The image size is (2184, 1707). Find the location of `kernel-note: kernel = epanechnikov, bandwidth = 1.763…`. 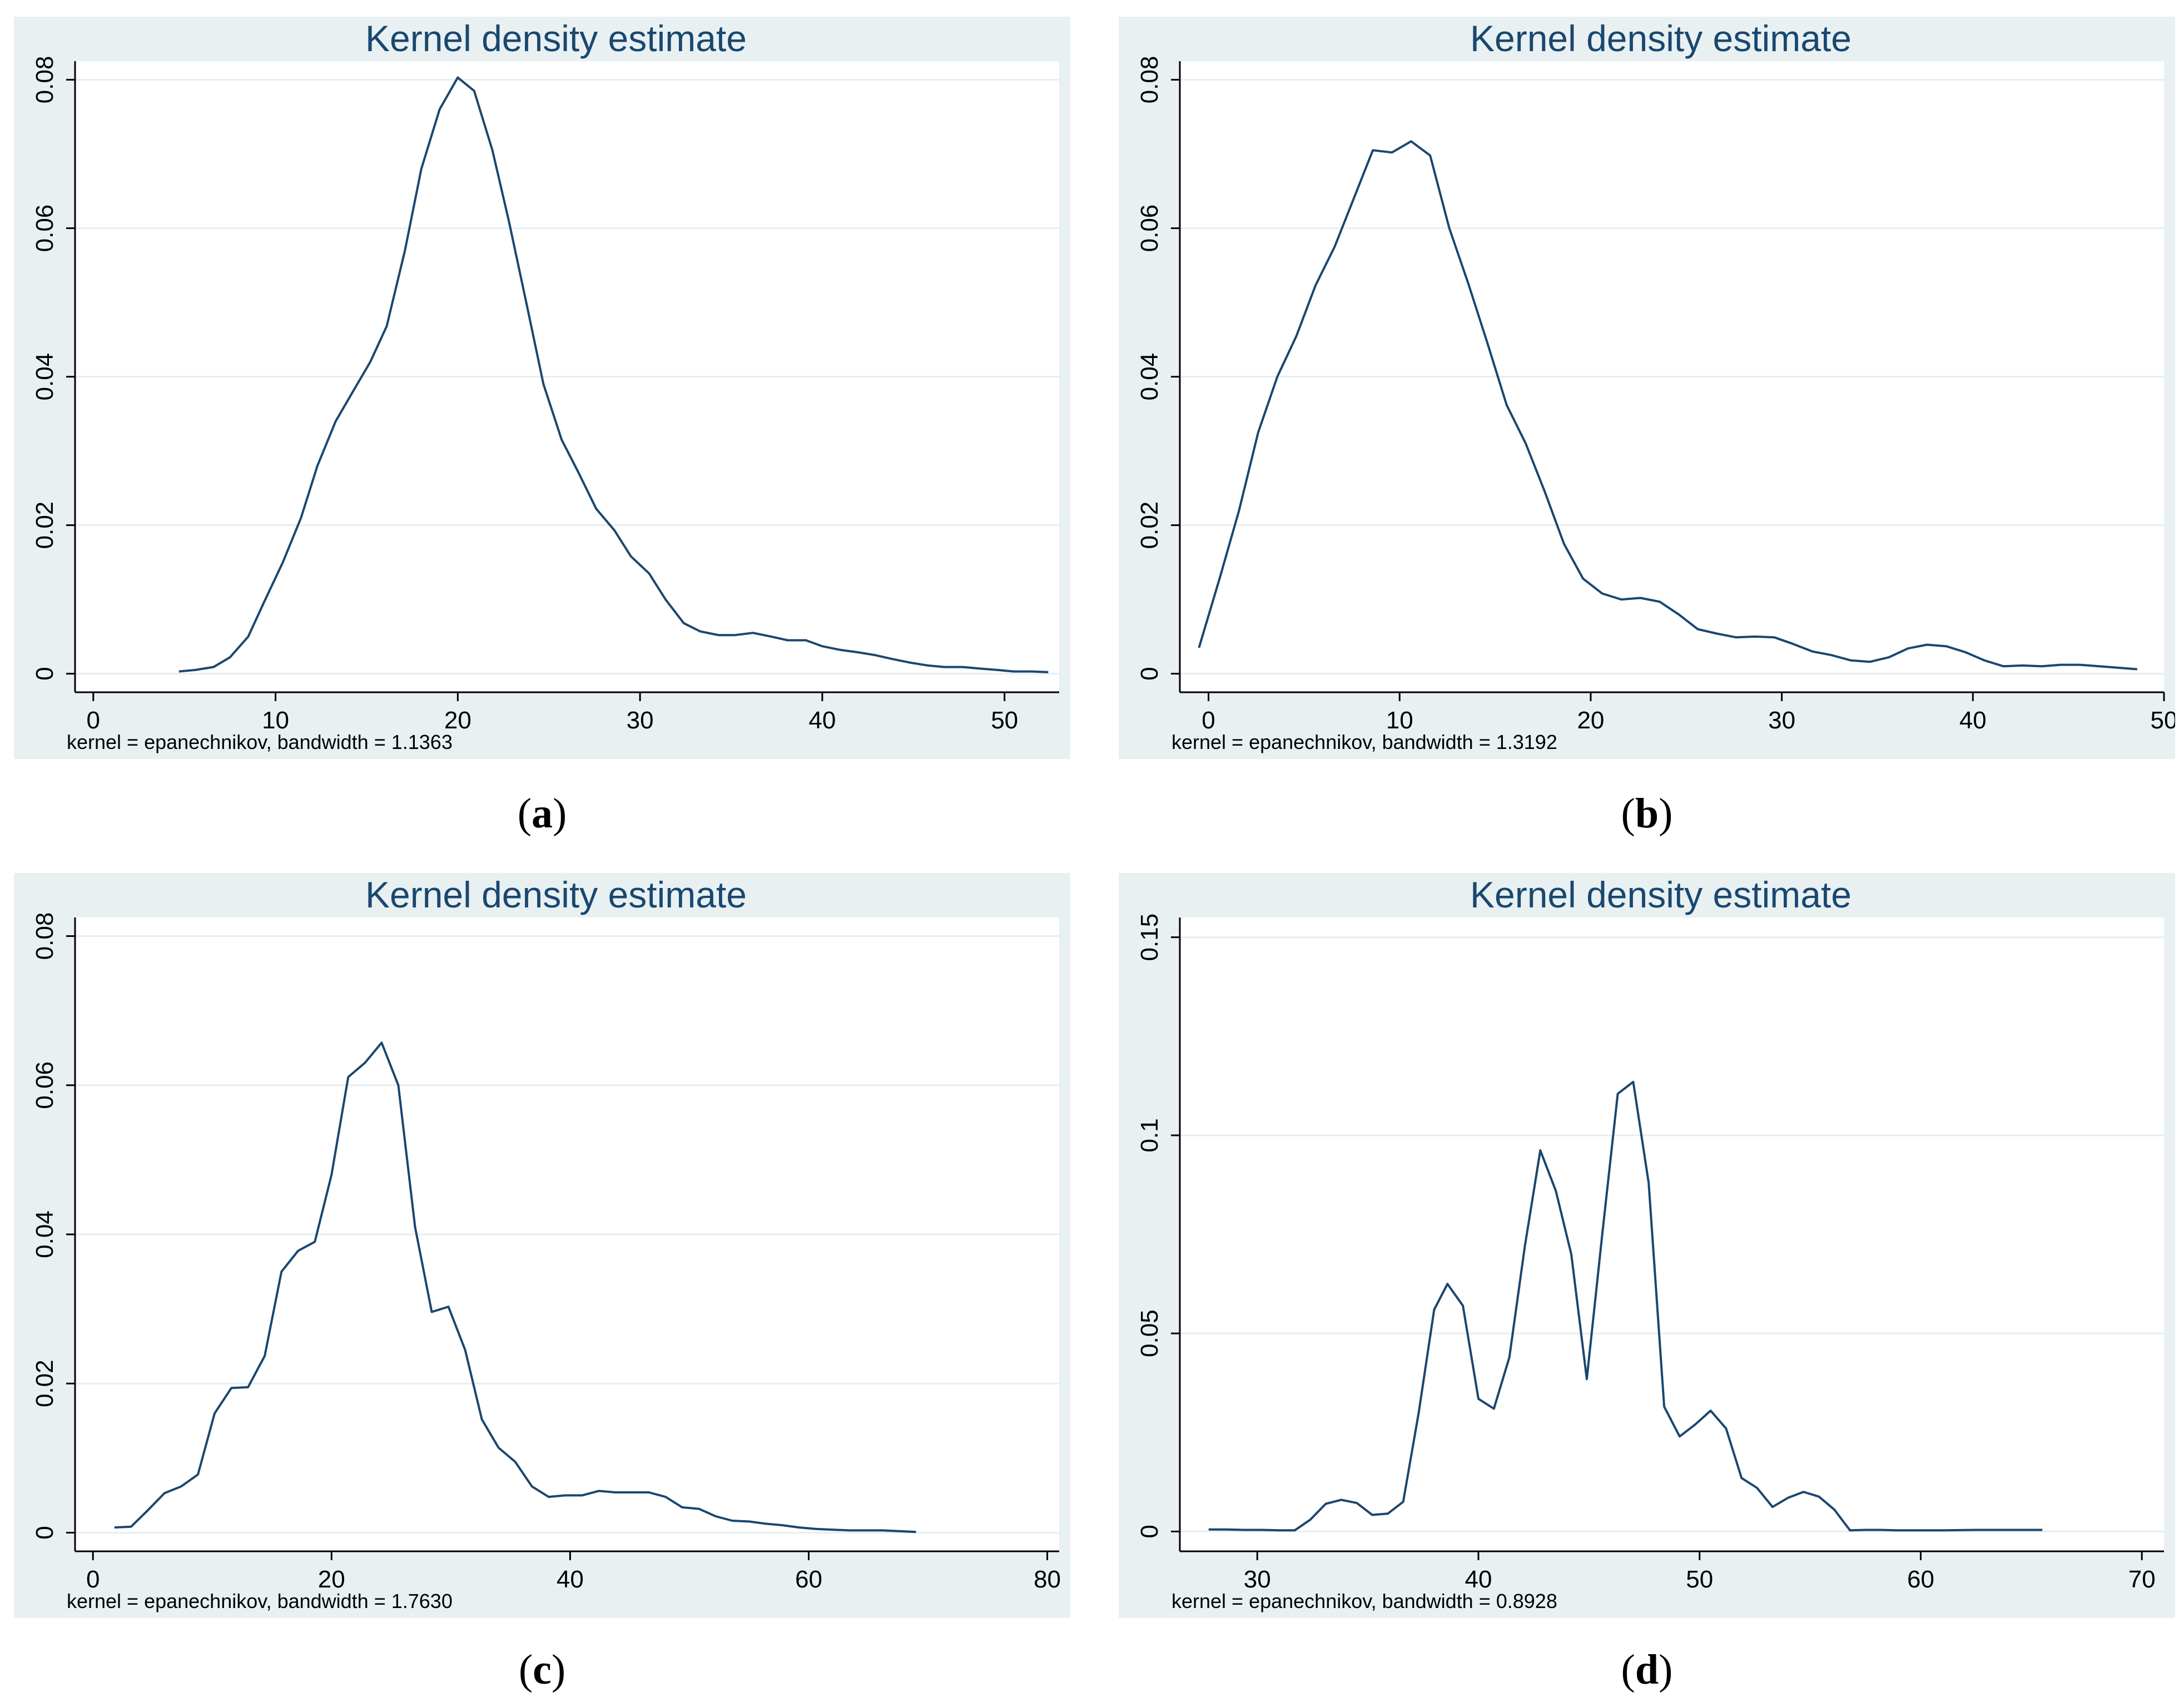

kernel-note: kernel = epanechnikov, bandwidth = 1.763… is located at coordinates (260, 1601).